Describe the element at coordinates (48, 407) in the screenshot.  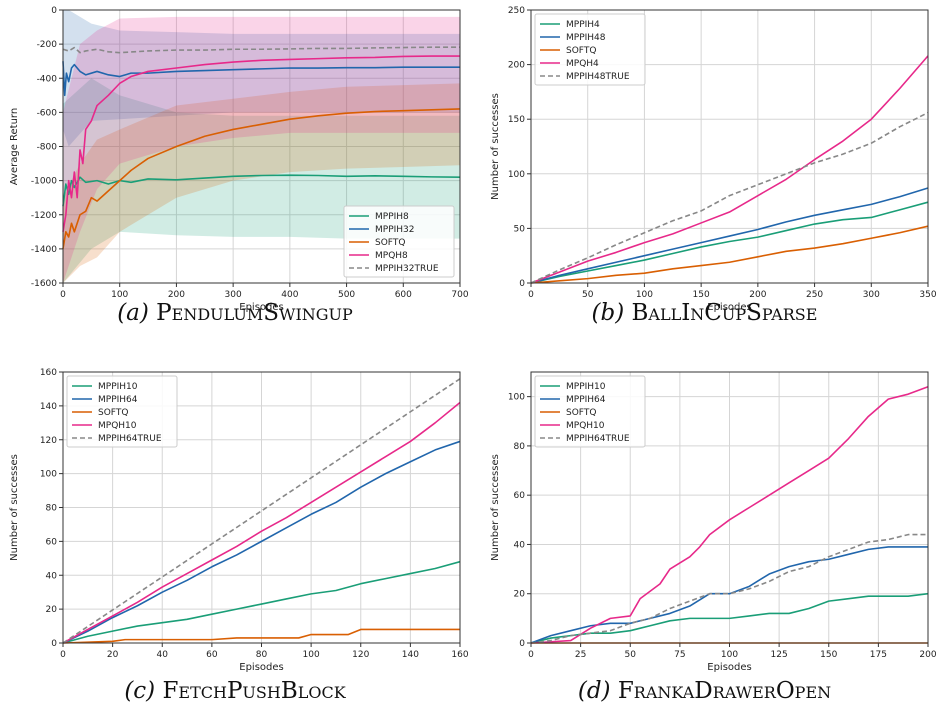
I see `y-tick-label: 140` at that location.